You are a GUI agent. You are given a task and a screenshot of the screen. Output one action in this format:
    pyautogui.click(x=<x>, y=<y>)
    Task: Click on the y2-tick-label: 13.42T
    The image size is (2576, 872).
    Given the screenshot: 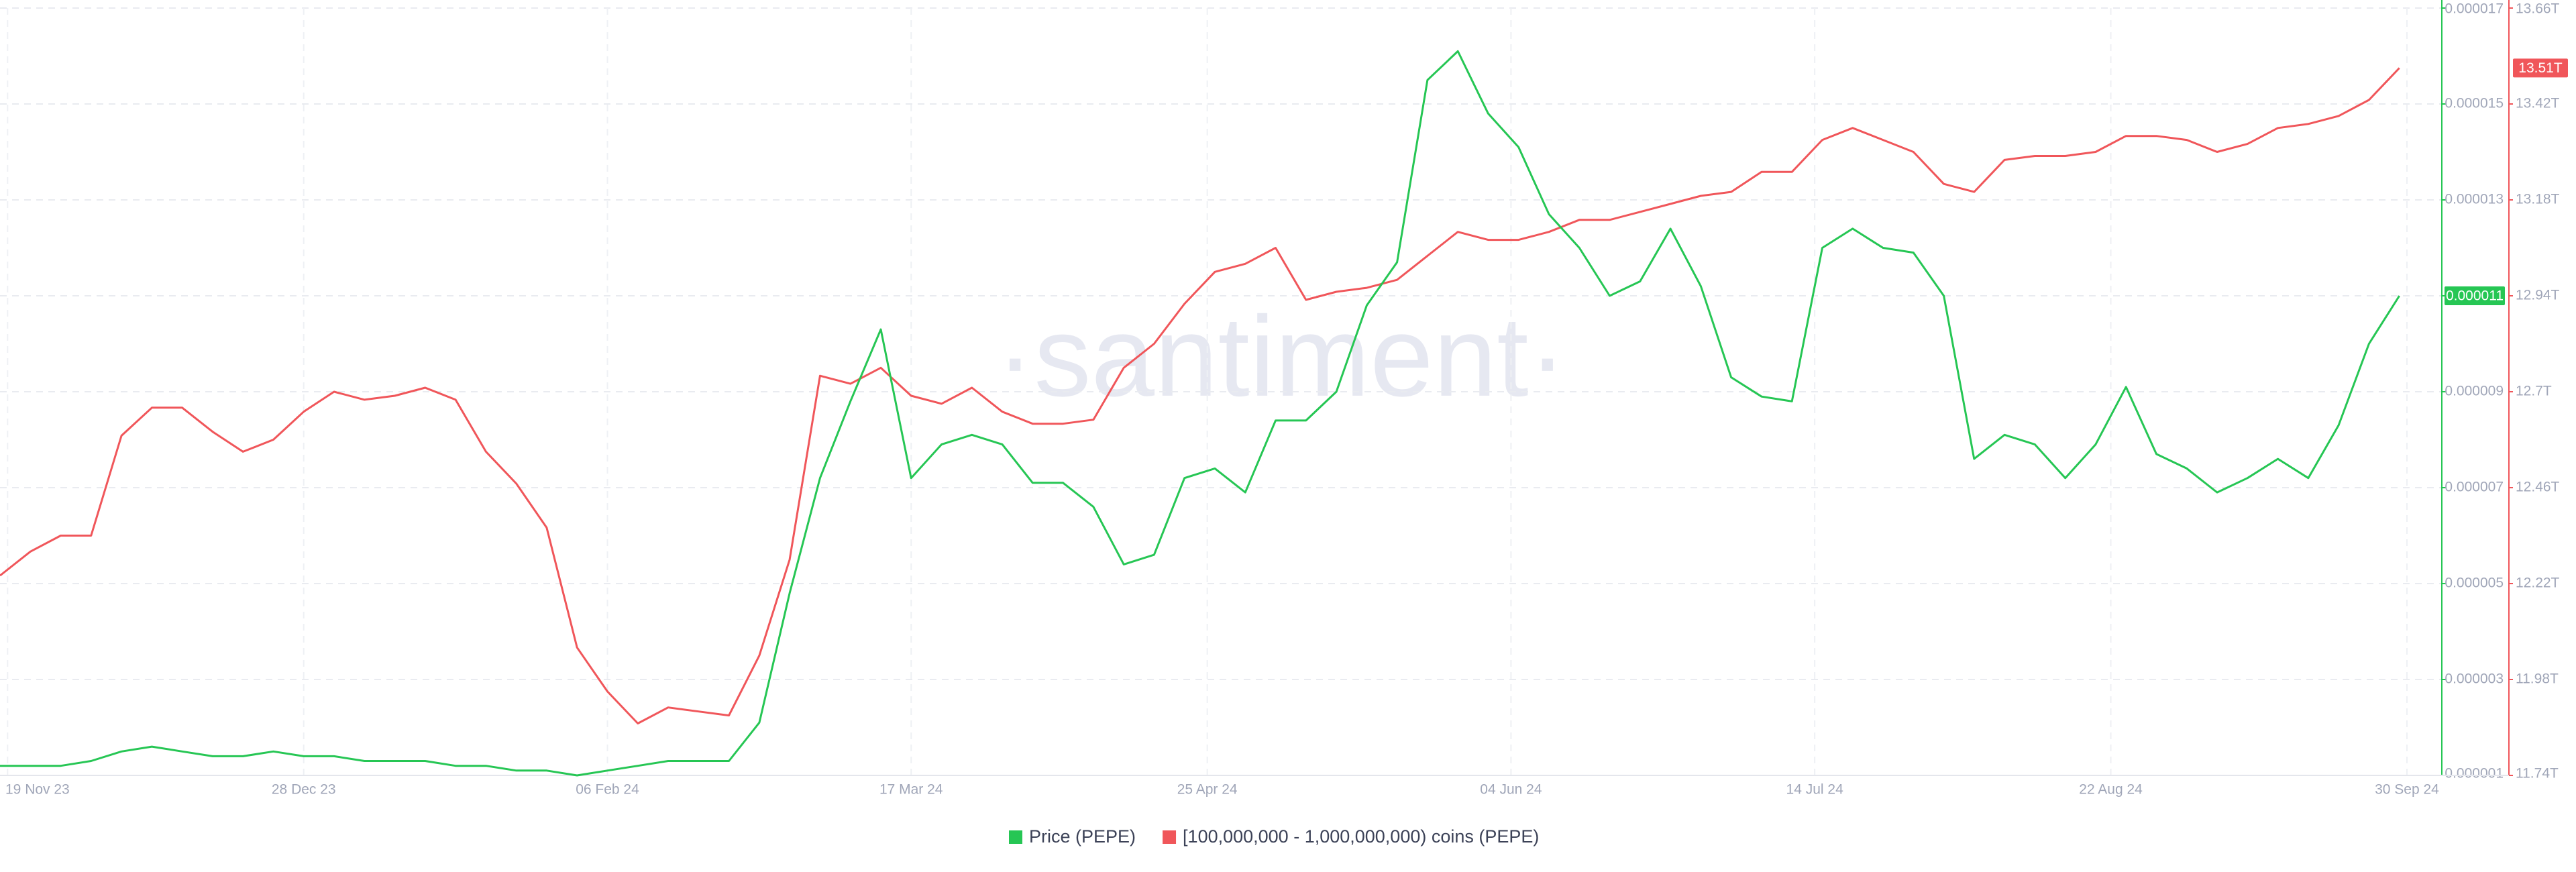 What is the action you would take?
    pyautogui.click(x=2538, y=103)
    